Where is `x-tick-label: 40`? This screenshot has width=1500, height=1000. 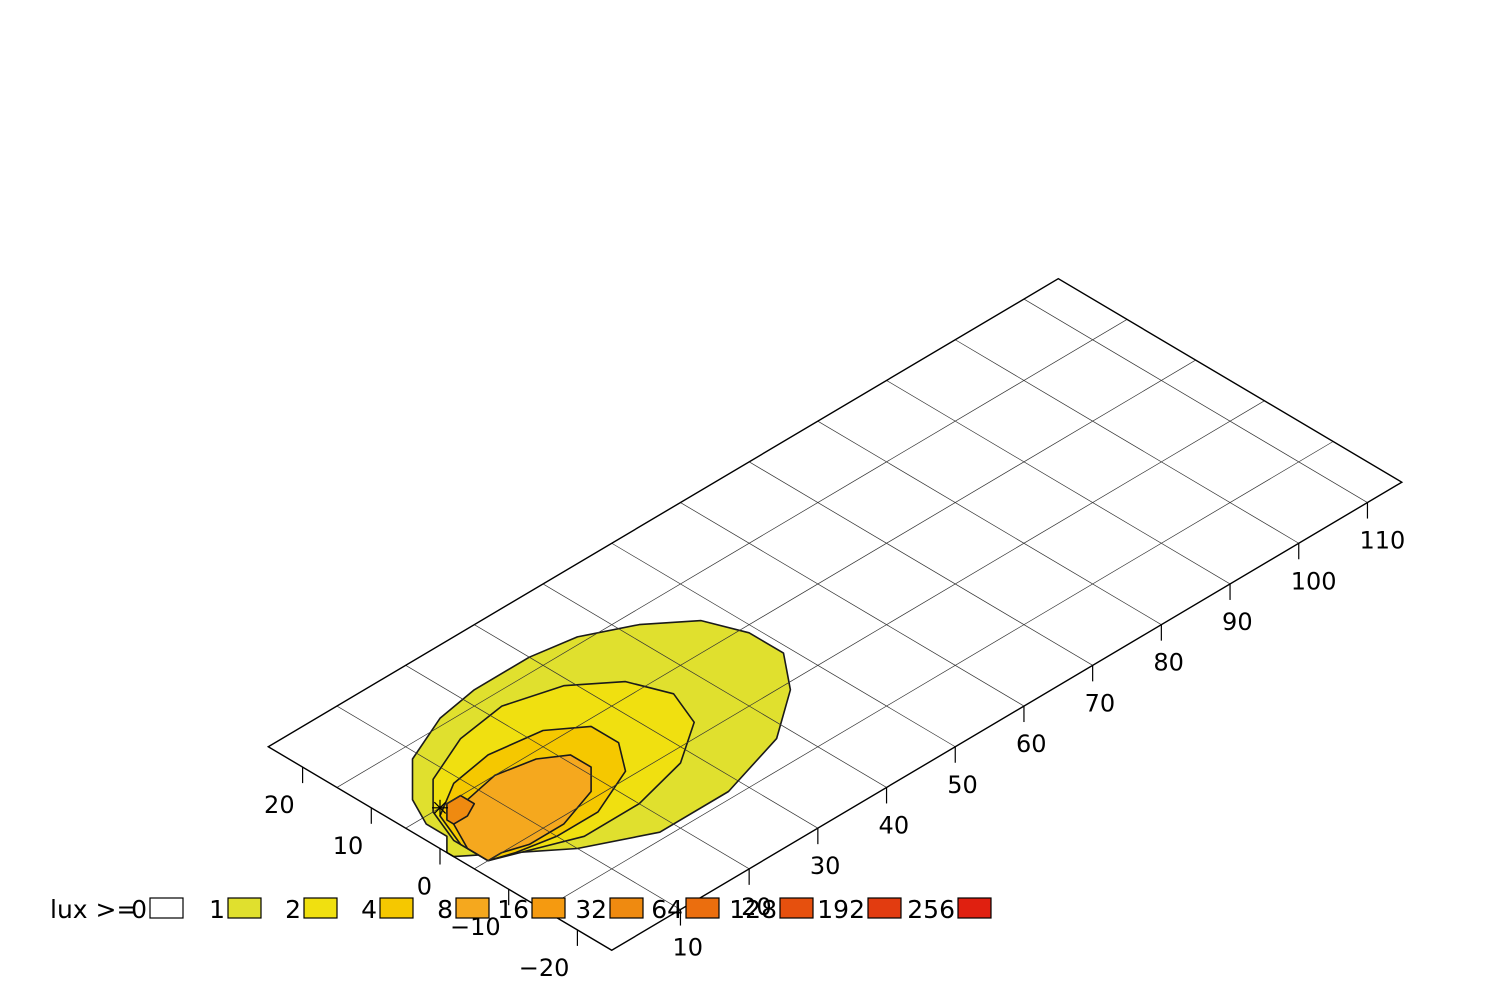 x-tick-label: 40 is located at coordinates (894, 825).